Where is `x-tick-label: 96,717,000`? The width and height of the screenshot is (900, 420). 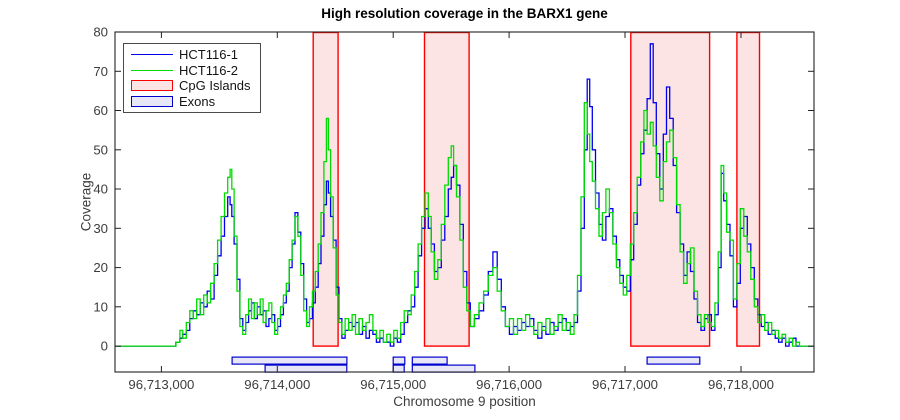 x-tick-label: 96,717,000 is located at coordinates (625, 384).